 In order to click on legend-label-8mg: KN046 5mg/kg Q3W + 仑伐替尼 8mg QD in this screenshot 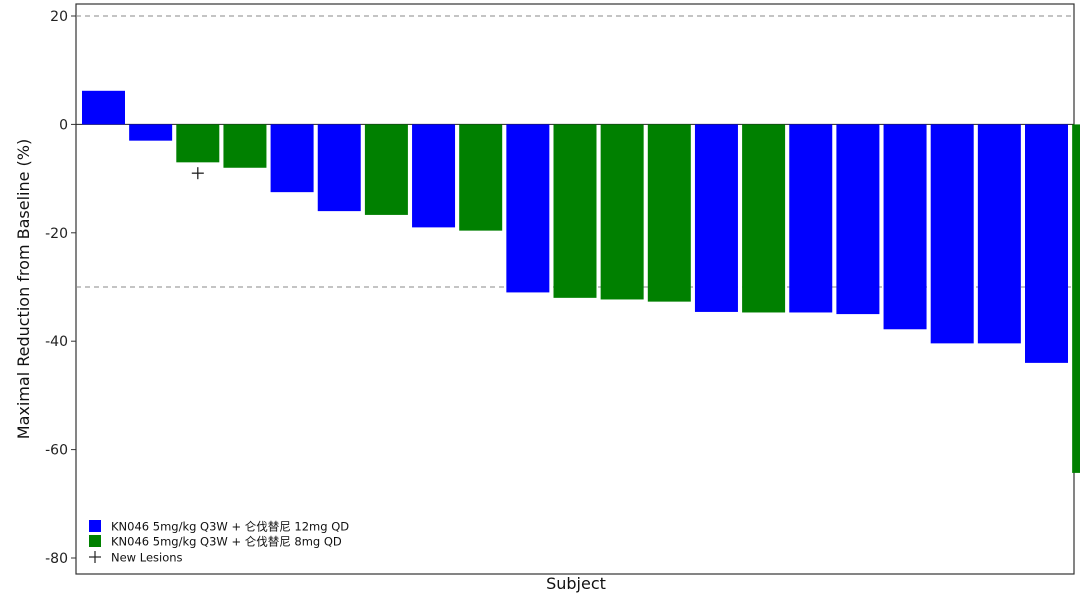, I will do `click(226, 542)`.